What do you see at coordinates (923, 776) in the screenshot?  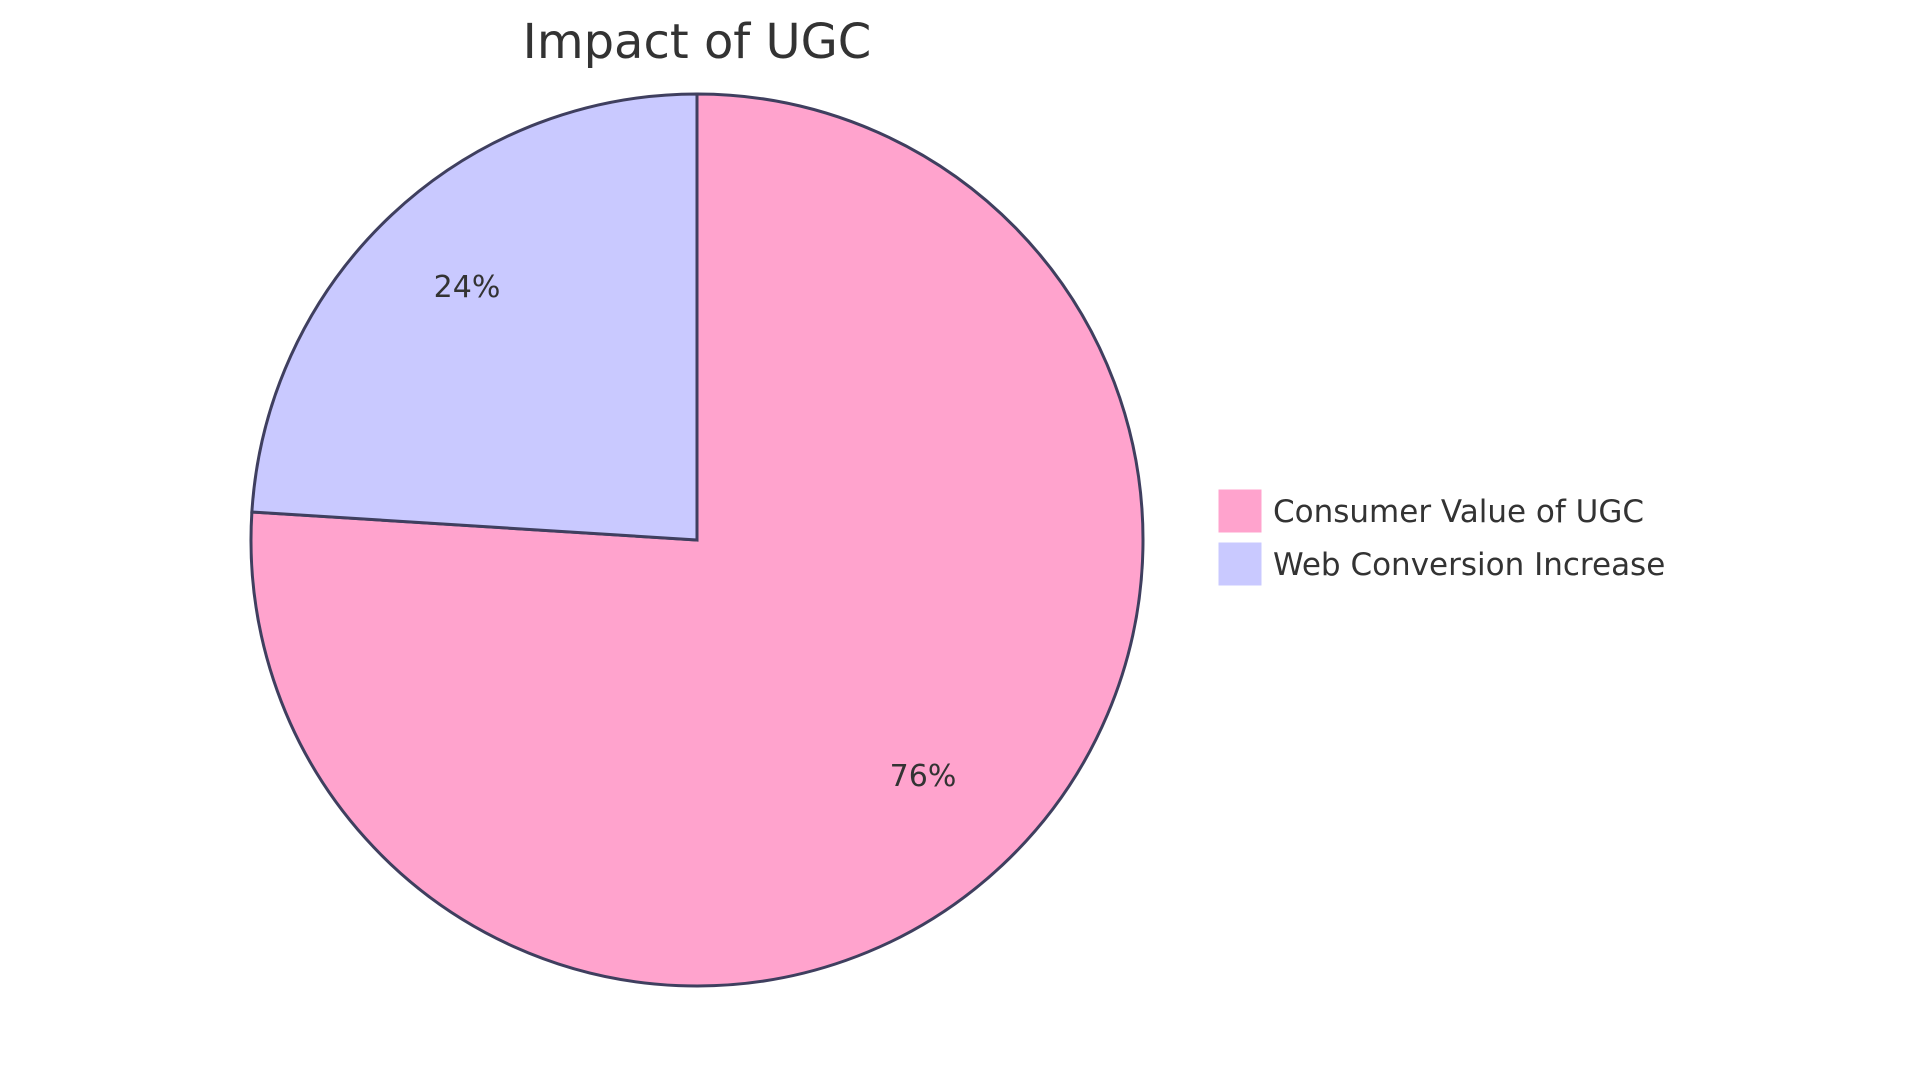 I see `slice-label-consumer-value: 76%` at bounding box center [923, 776].